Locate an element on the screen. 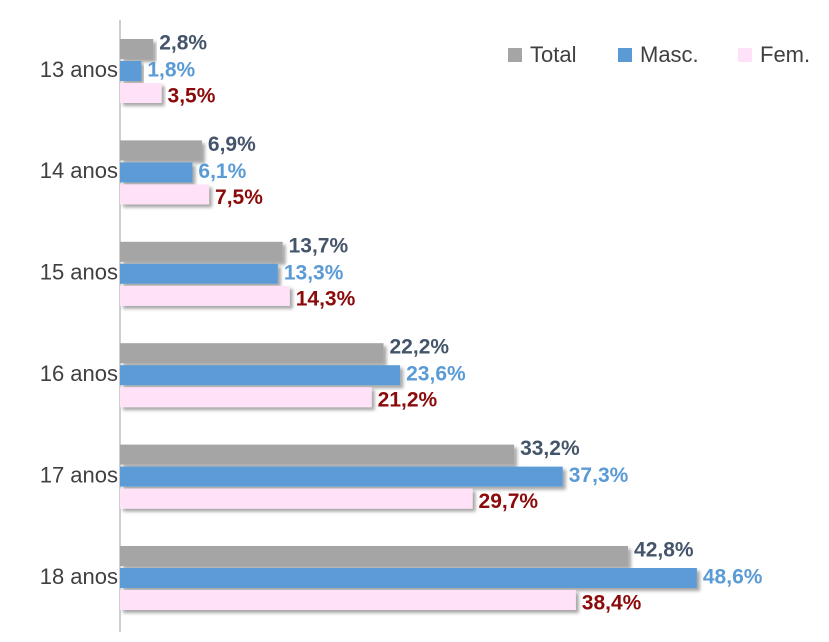 The height and width of the screenshot is (642, 829). value-label: 3,5% is located at coordinates (192, 96).